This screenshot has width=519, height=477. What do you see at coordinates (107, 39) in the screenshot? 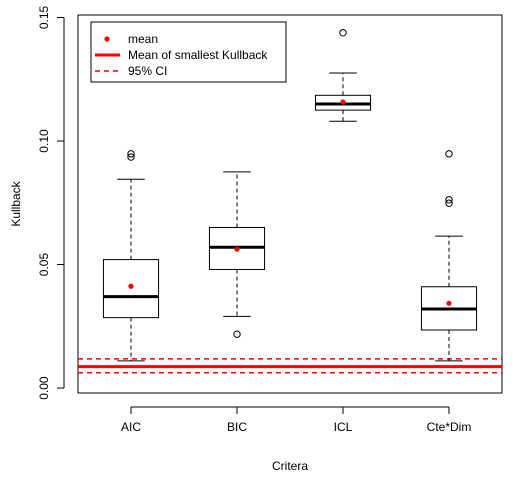
I see `legend-mean-marker` at bounding box center [107, 39].